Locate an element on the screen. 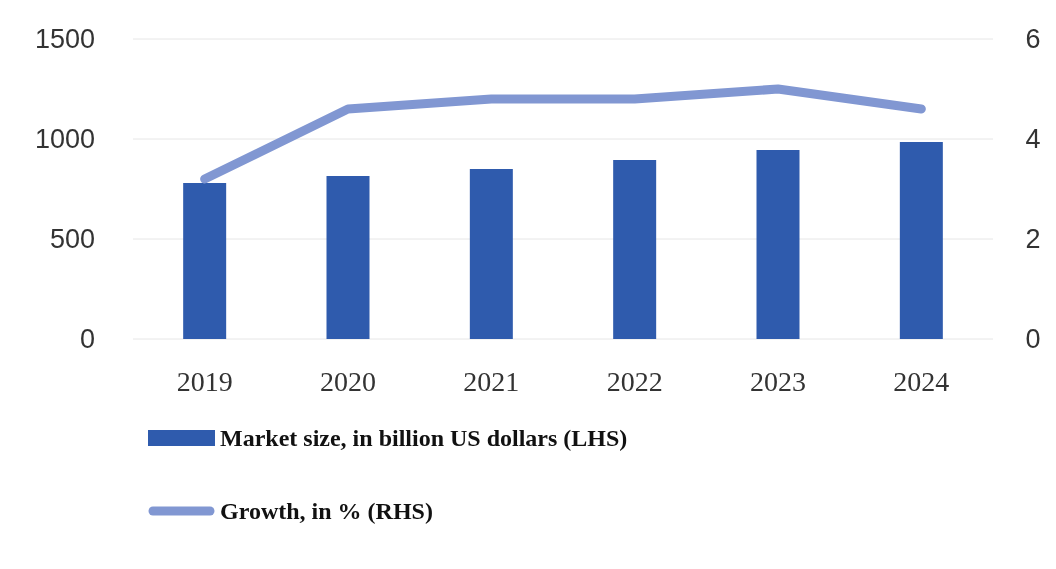 Image resolution: width=1056 pixels, height=569 pixels. x-tick-label: 2024 is located at coordinates (921, 381).